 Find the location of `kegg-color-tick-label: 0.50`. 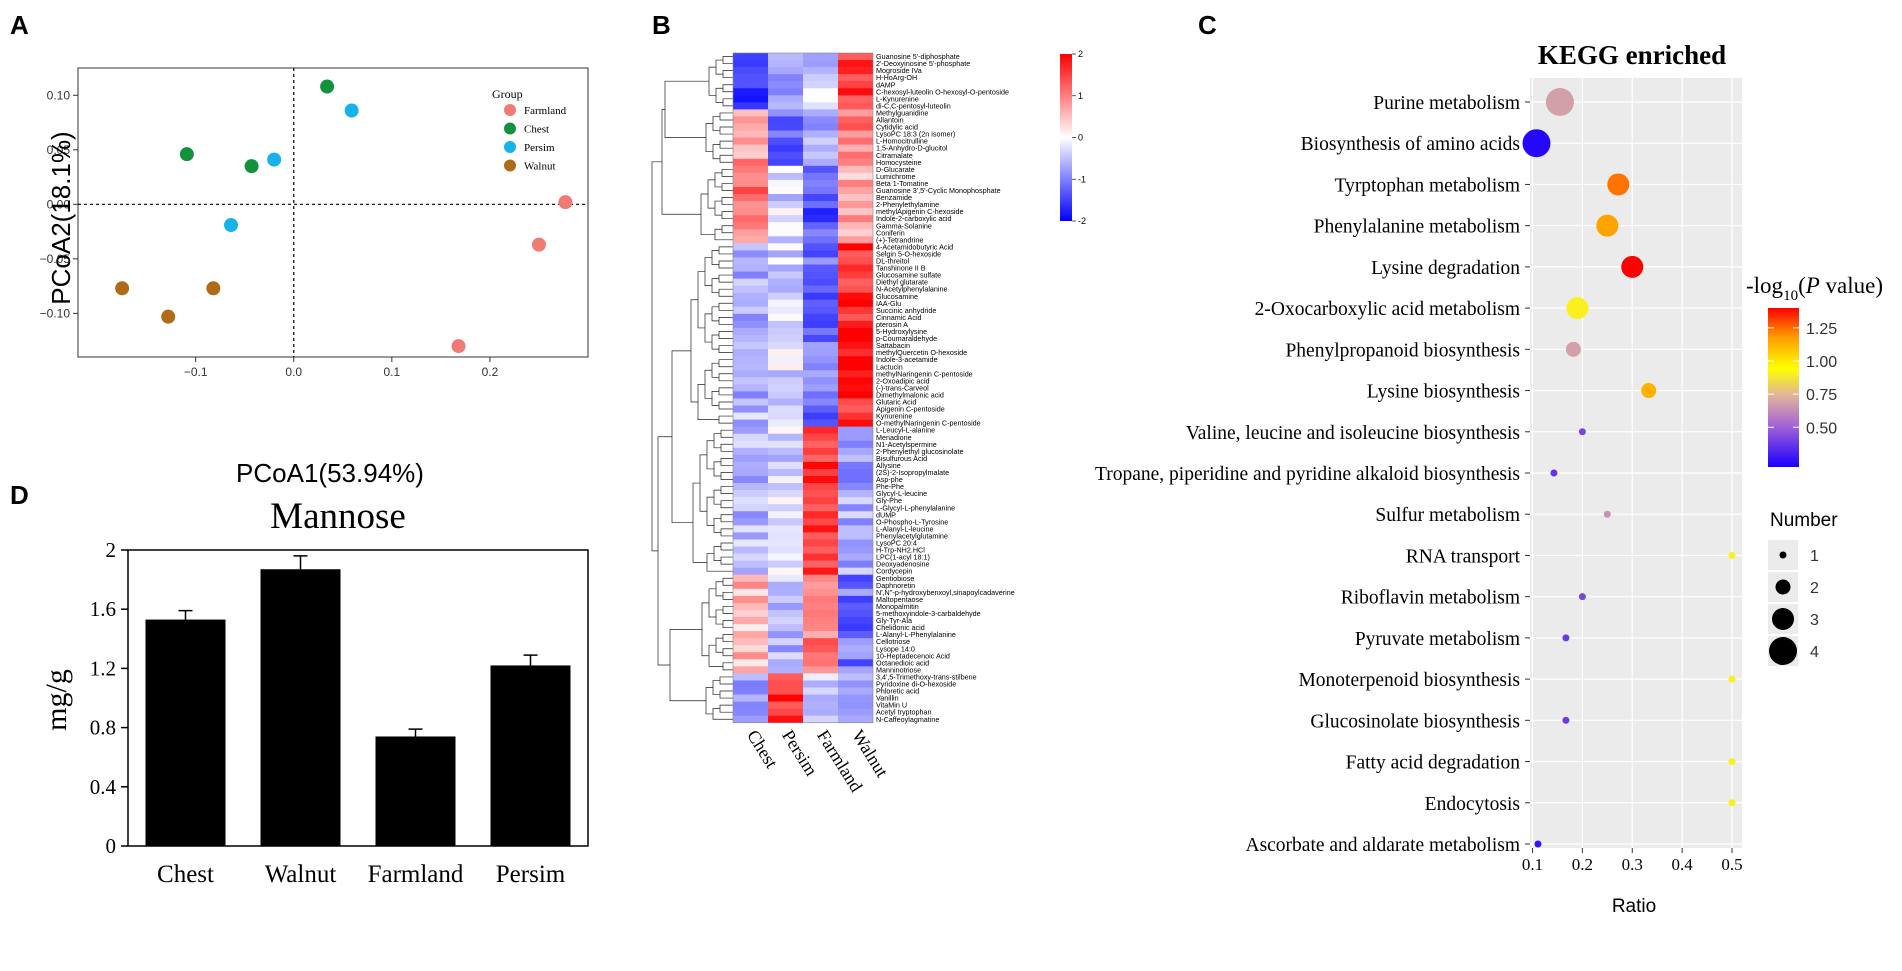

kegg-color-tick-label: 0.50 is located at coordinates (1821, 428).